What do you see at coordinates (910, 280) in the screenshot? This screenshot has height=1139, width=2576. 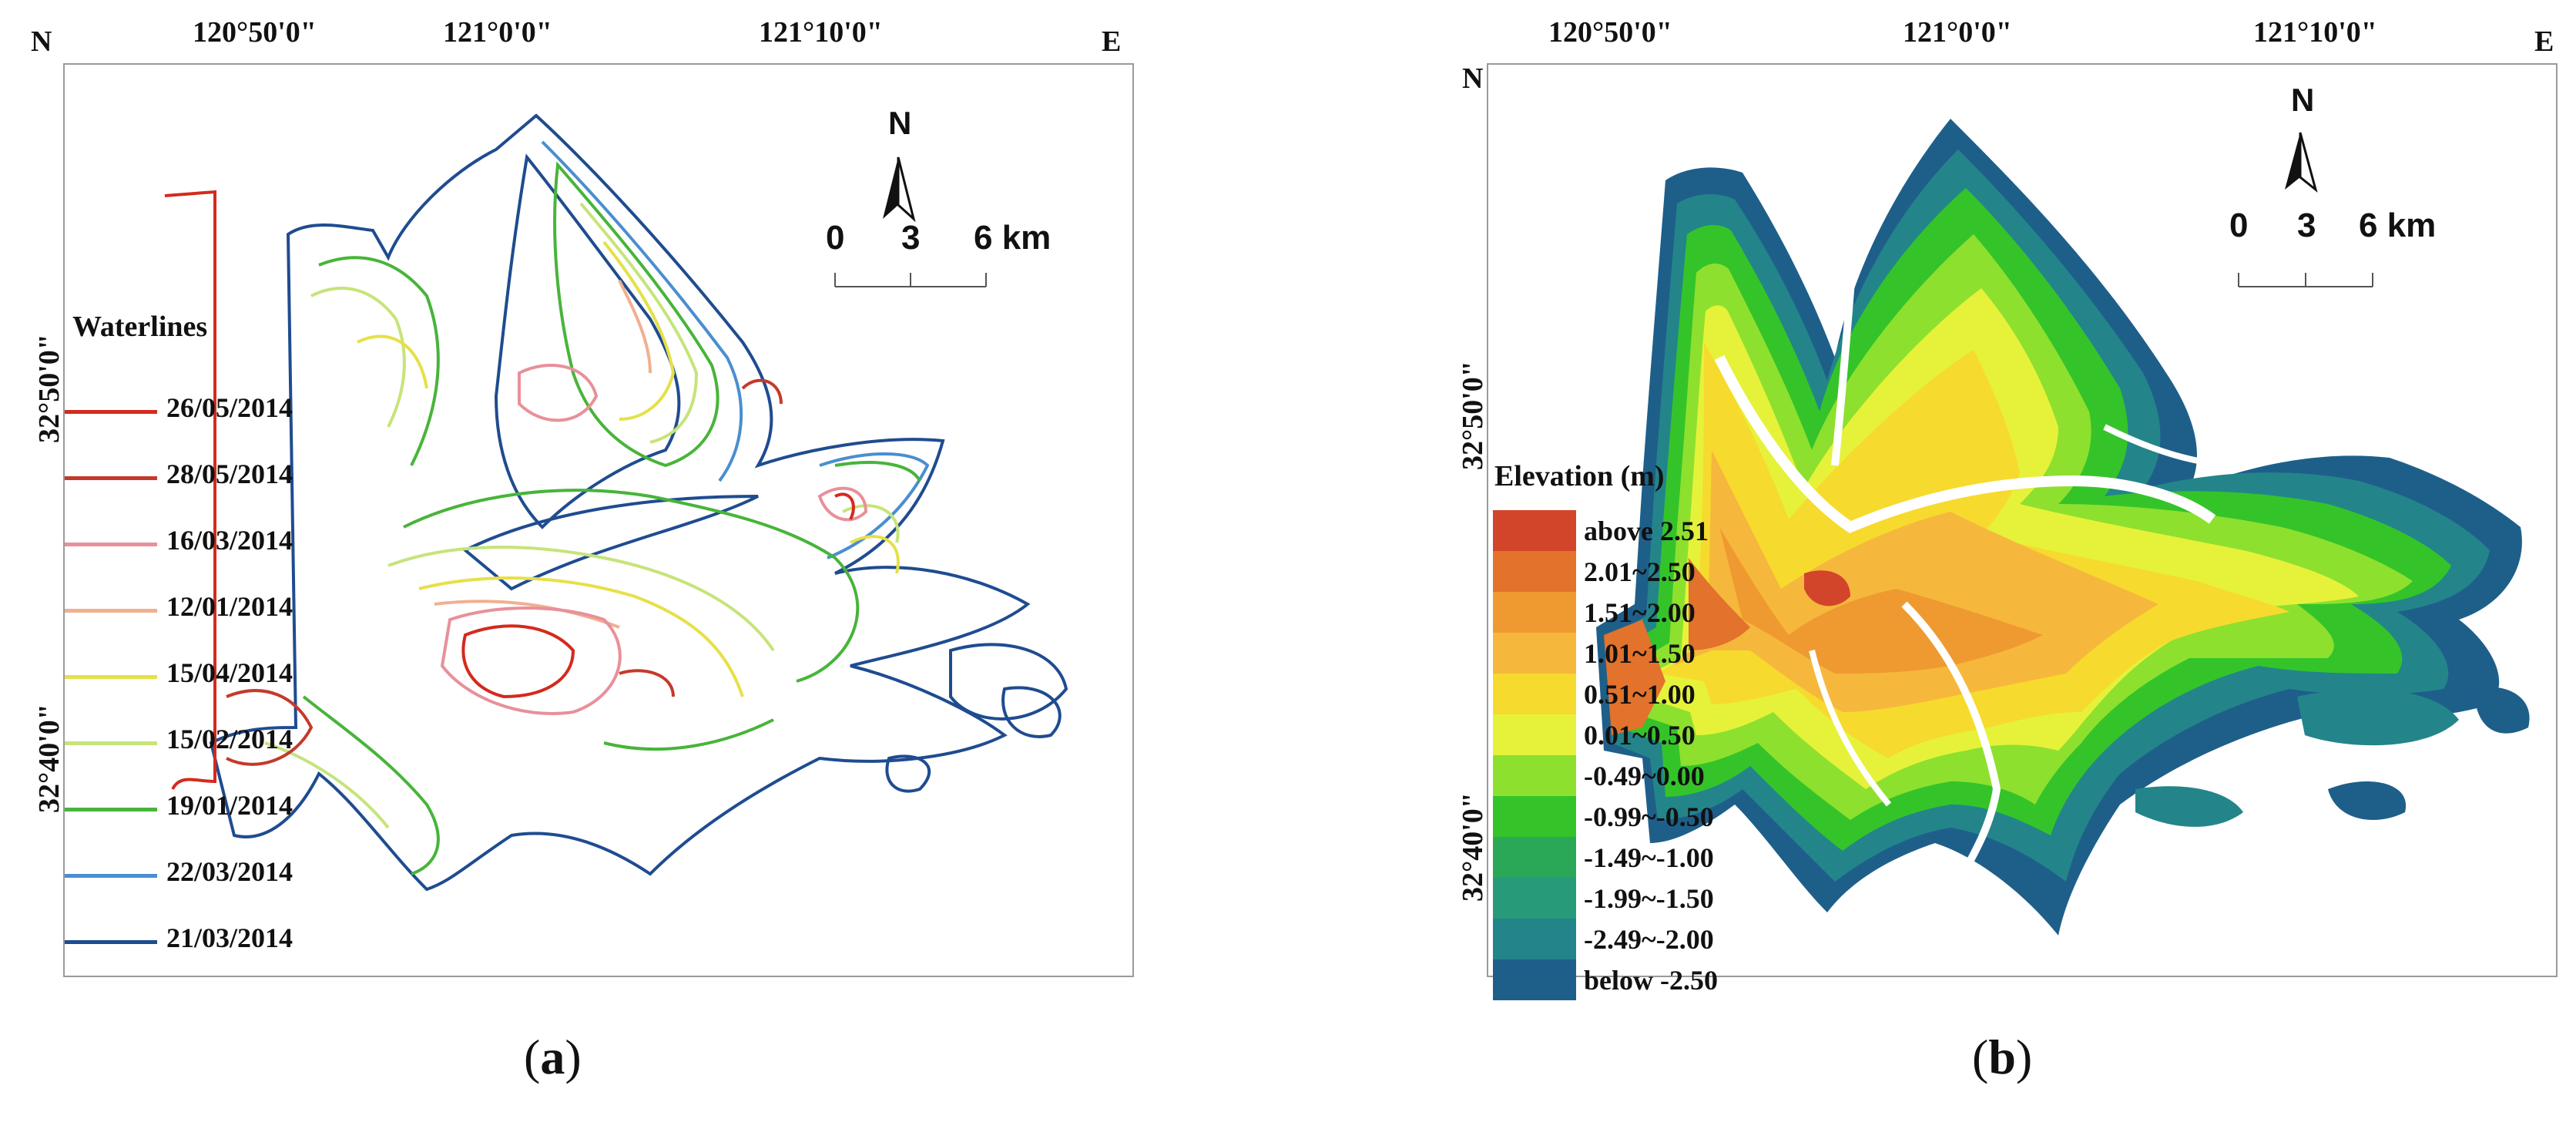 I see `scale-bar-a` at bounding box center [910, 280].